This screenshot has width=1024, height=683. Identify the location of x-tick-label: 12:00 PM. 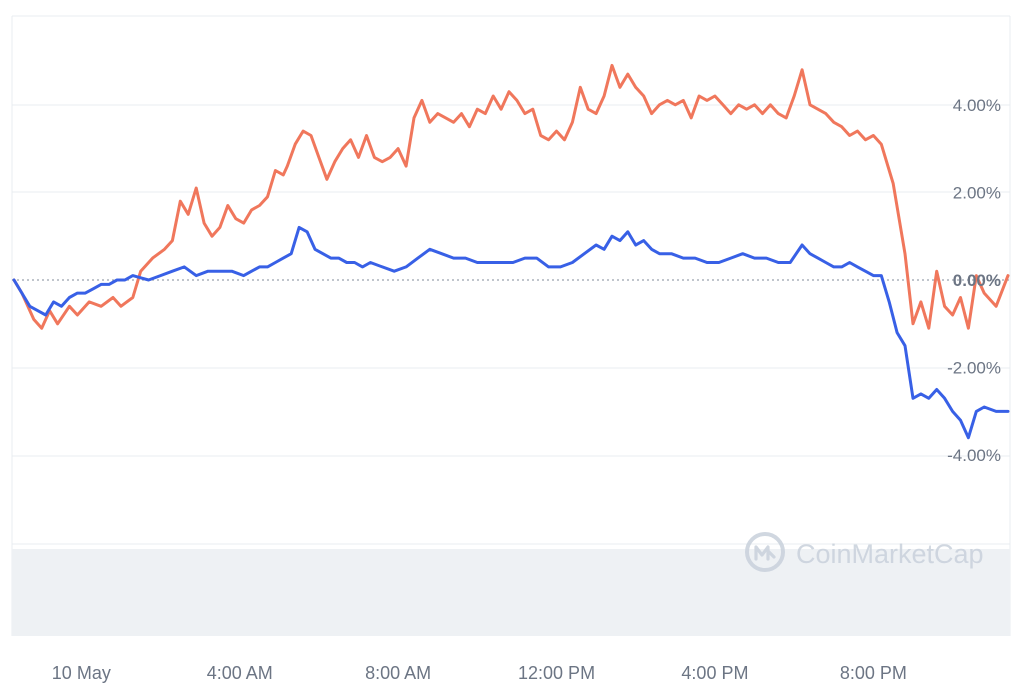
(556, 673).